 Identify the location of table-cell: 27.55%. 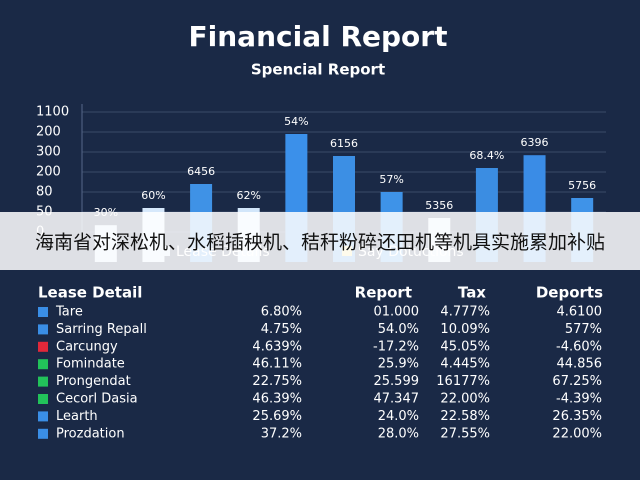
(465, 433).